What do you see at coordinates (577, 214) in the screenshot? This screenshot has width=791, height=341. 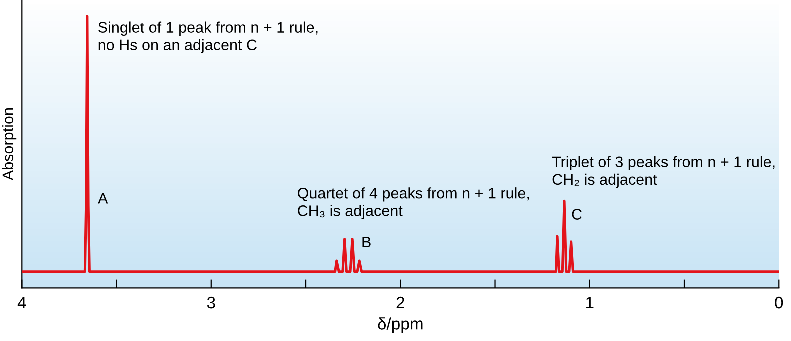 I see `annotation: C` at bounding box center [577, 214].